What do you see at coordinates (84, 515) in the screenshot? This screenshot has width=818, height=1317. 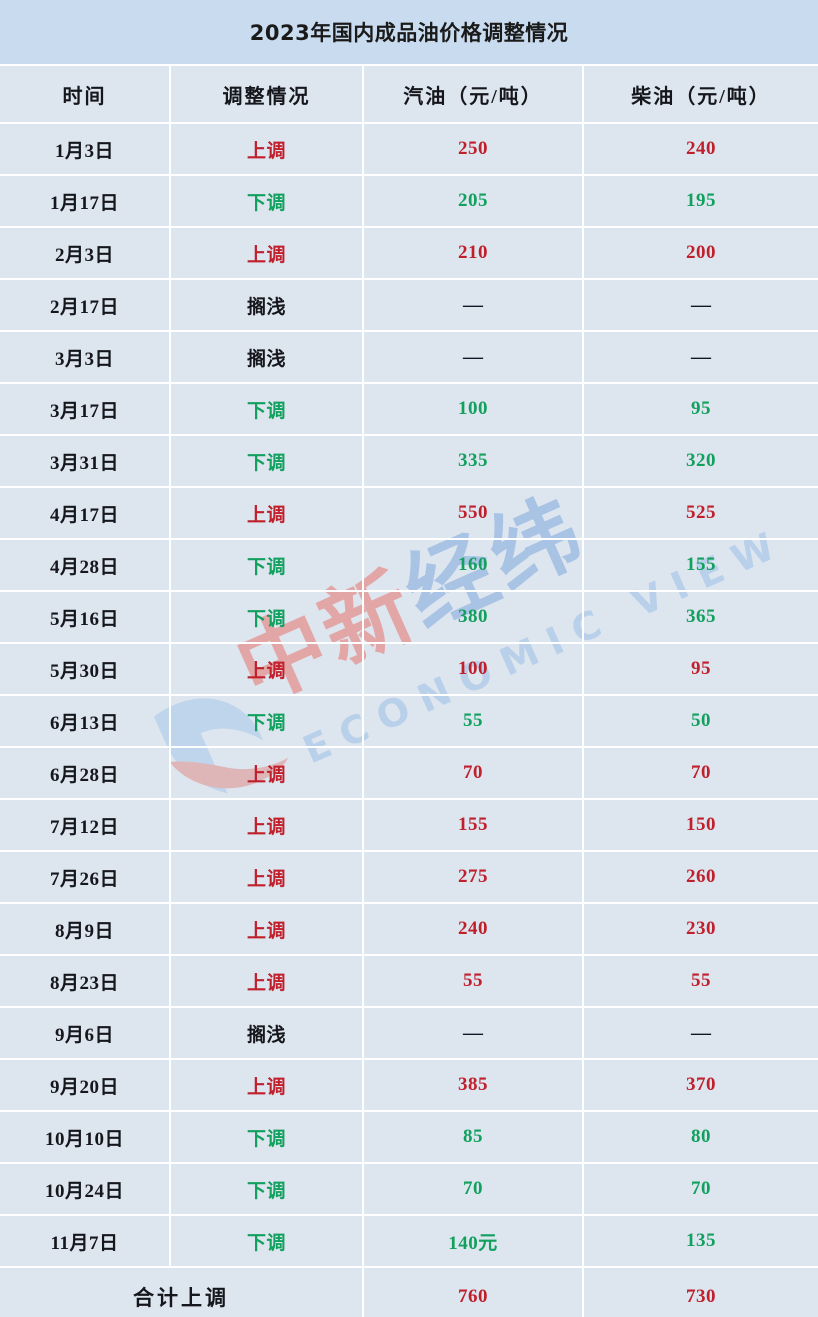 I see `row-date: 4月17日` at bounding box center [84, 515].